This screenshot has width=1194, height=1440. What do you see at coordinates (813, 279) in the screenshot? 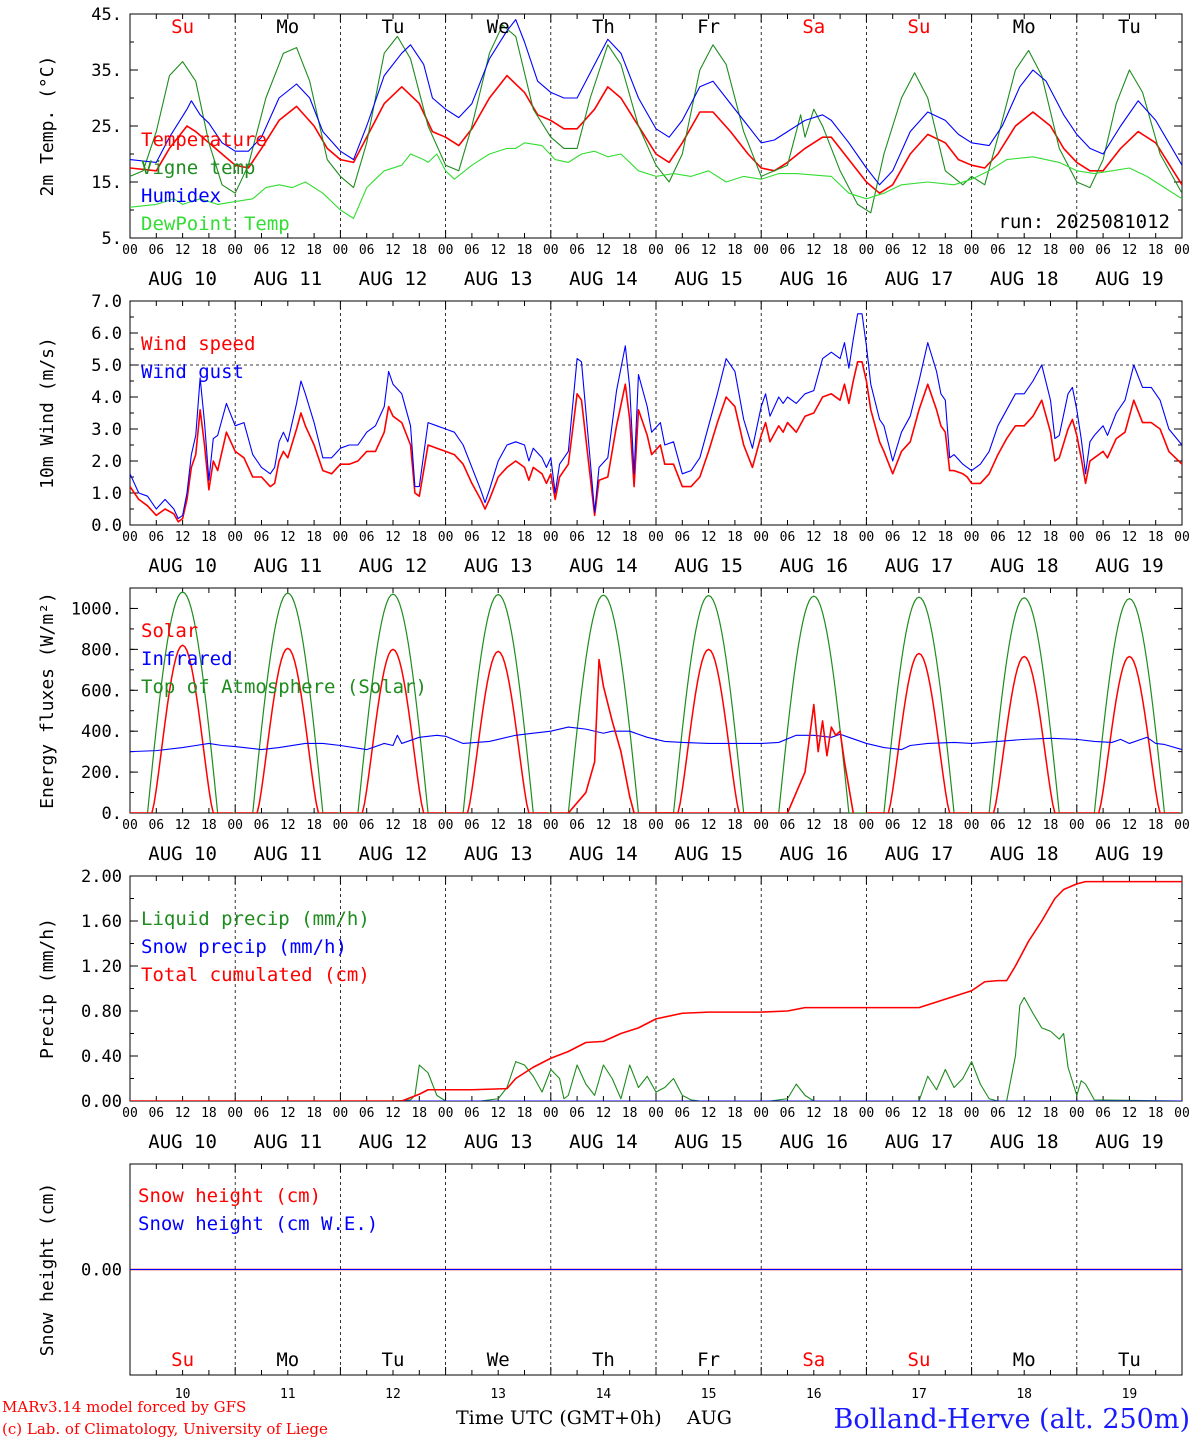
I see `date-label: AUG 16` at bounding box center [813, 279].